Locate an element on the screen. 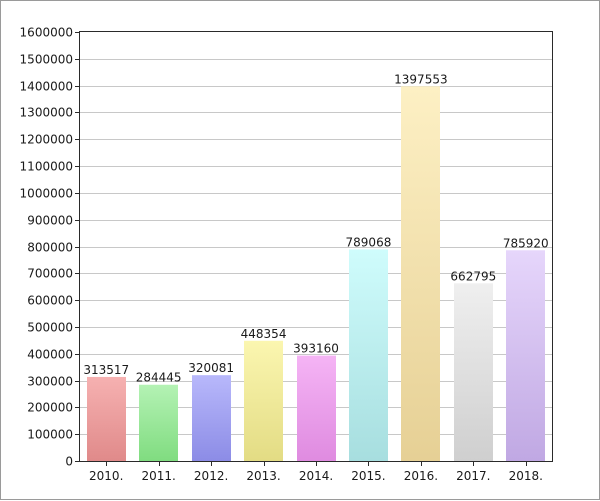 The height and width of the screenshot is (501, 600). bar-2018 is located at coordinates (525, 355).